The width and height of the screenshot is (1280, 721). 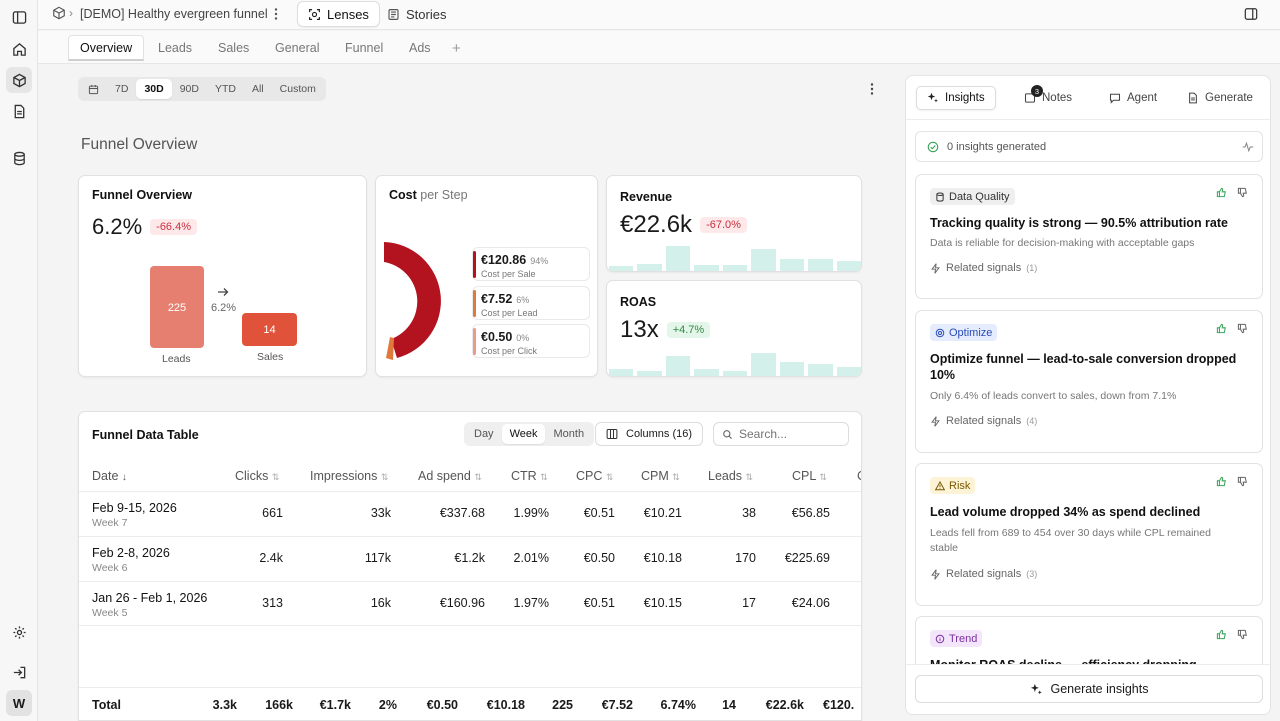 I want to click on left-rail: W, so click(x=19, y=360).